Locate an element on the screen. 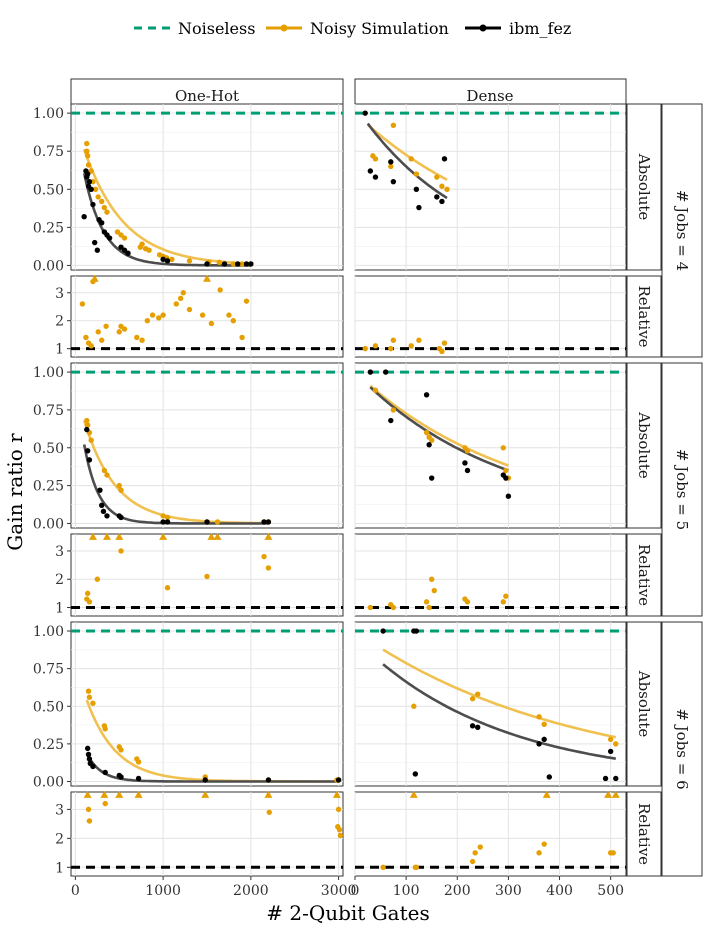 The height and width of the screenshot is (930, 707). y-tick-label: 0.50 is located at coordinates (48, 190).